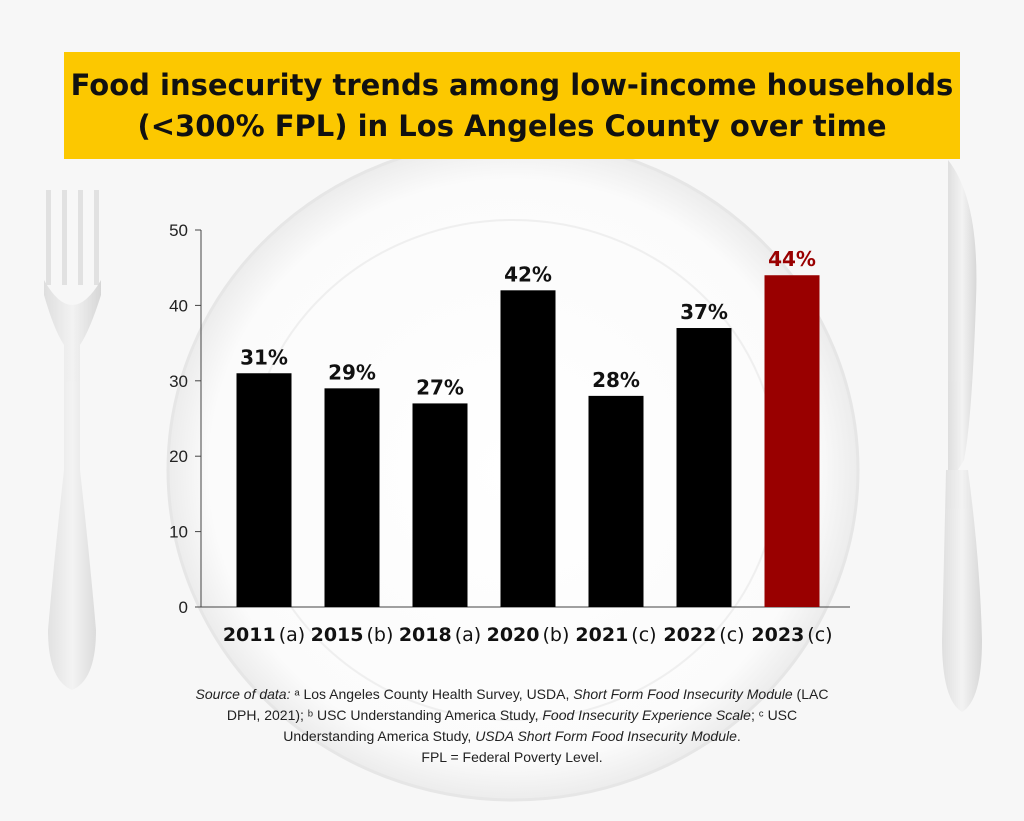  What do you see at coordinates (352, 372) in the screenshot?
I see `data-label-2015: 29%` at bounding box center [352, 372].